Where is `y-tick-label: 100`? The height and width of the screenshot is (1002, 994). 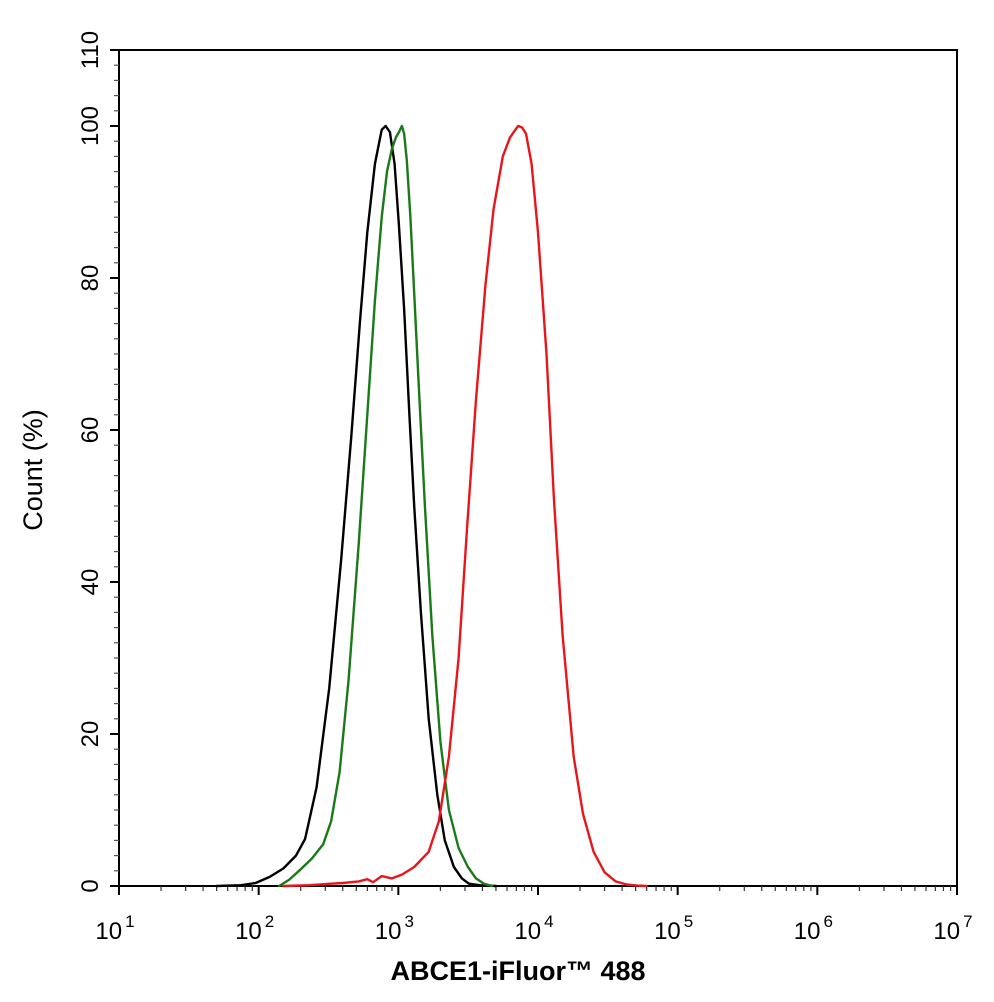
y-tick-label: 100 is located at coordinates (90, 126).